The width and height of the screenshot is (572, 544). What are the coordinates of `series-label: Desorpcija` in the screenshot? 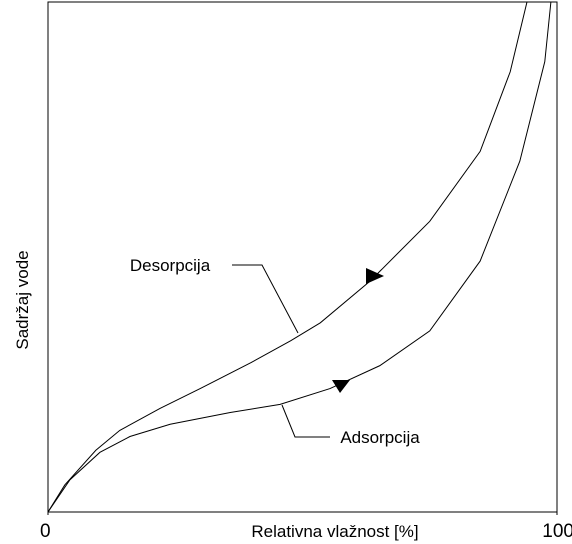 It's located at (170, 265).